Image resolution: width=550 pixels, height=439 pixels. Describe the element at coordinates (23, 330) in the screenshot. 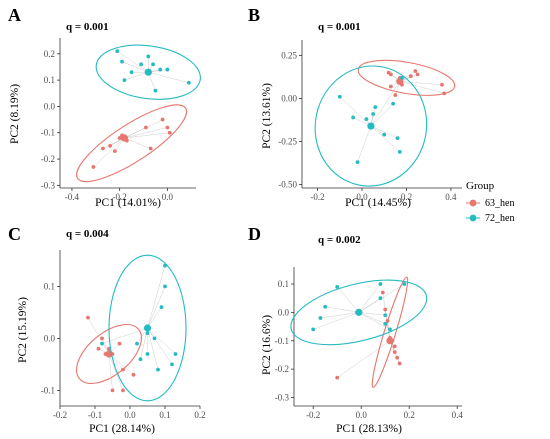

I see `panel-c-y-axis-label: PC2 (15.19%)` at that location.